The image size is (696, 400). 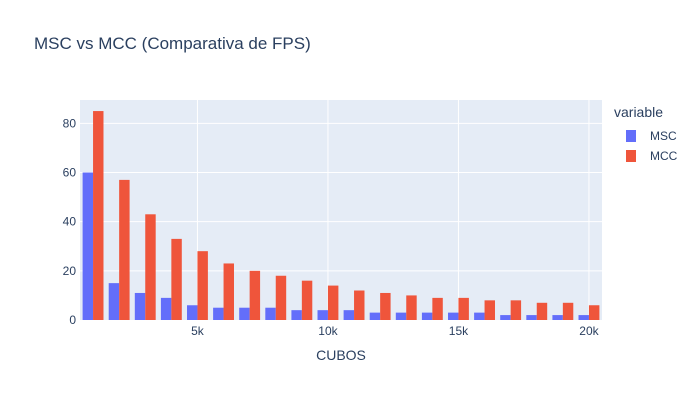 What do you see at coordinates (172, 43) in the screenshot?
I see `chart-title: MSC vs MCC (Comparativa de FPS)` at bounding box center [172, 43].